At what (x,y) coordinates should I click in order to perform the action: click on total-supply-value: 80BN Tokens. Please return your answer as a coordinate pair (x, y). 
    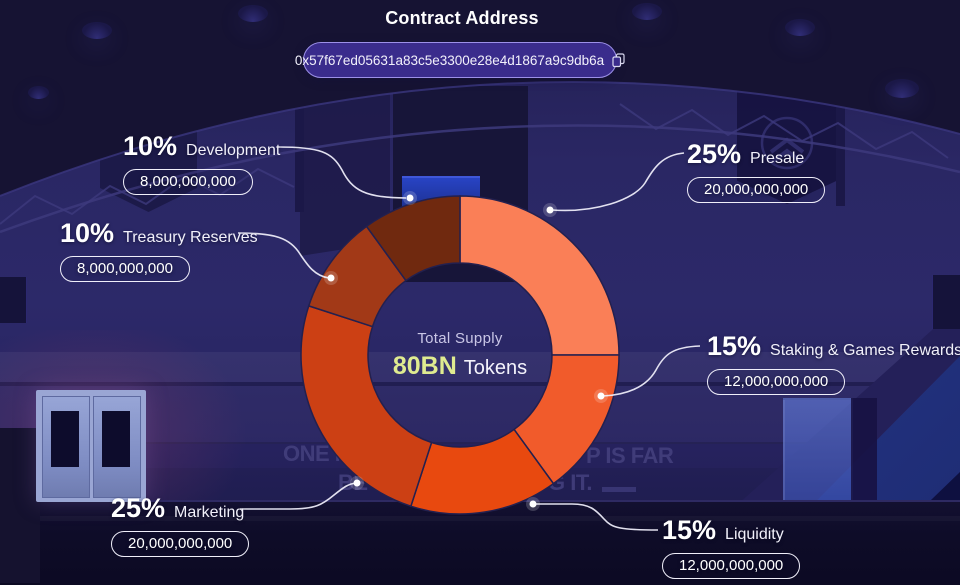
    Looking at the image, I should click on (460, 366).